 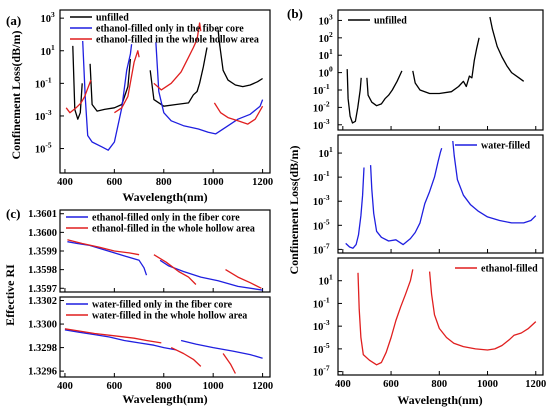 What do you see at coordinates (42, 348) in the screenshot?
I see `panel-c-sub1-ytick-label: 1.3298` at bounding box center [42, 348].